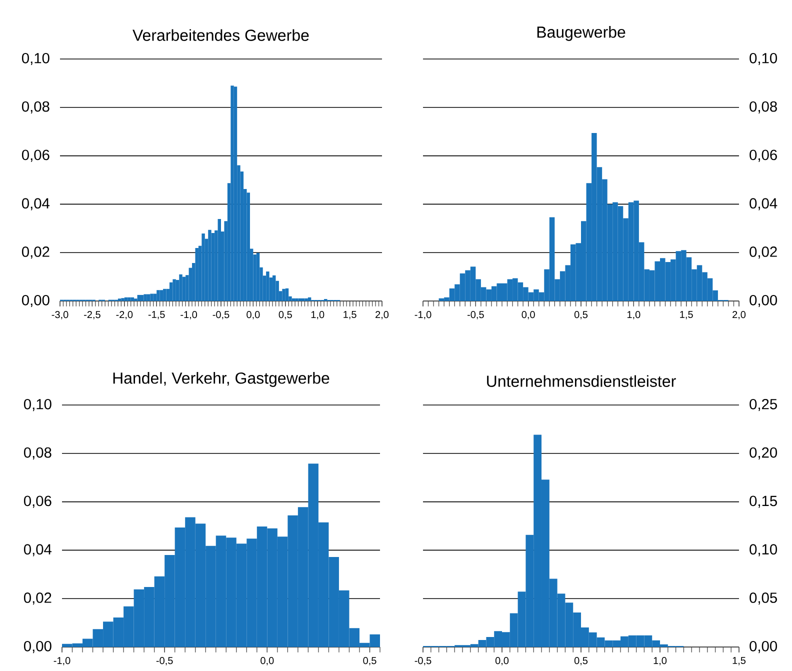 The height and width of the screenshot is (671, 792). Describe the element at coordinates (763, 502) in the screenshot. I see `y-tick-label: 0,15` at that location.